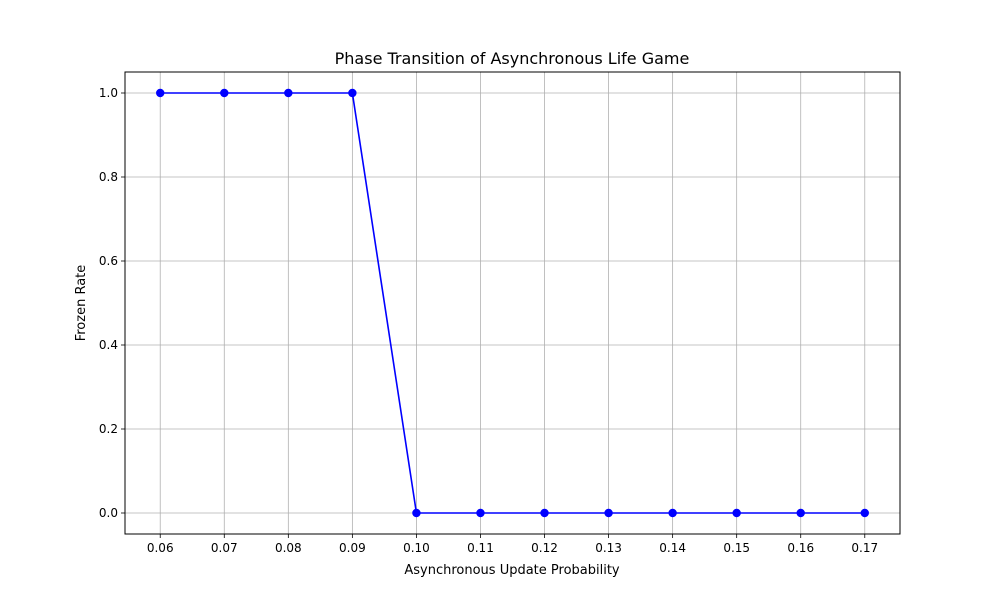 This screenshot has height=600, width=1000. I want to click on y-axis-label: Frozen Rate, so click(81, 303).